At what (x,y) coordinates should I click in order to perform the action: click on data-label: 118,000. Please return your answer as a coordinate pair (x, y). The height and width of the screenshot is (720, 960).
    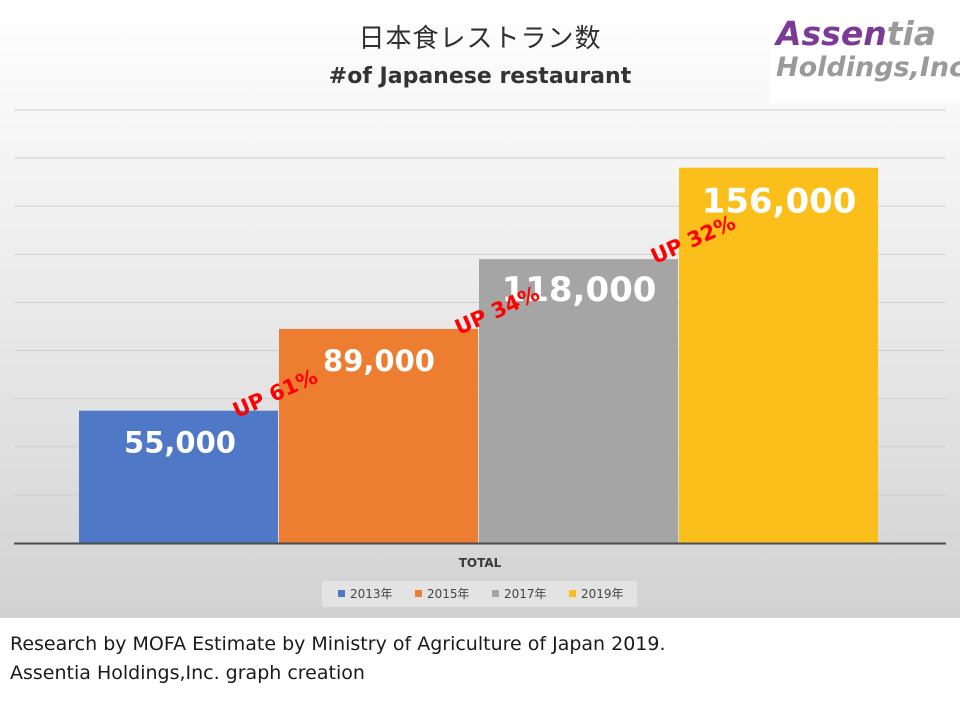
    Looking at the image, I should click on (579, 290).